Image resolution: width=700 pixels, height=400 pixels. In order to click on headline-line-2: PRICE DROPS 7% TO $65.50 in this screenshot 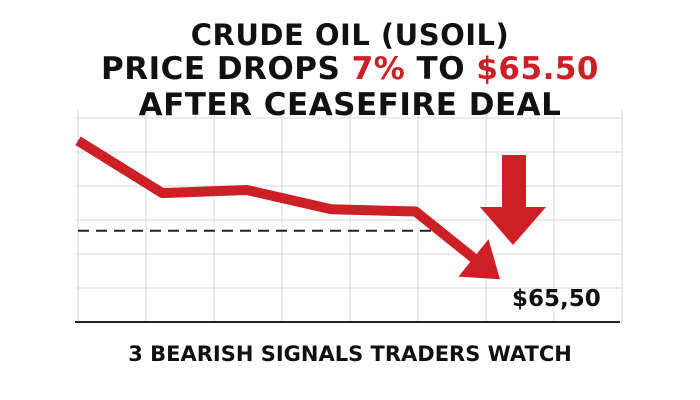, I will do `click(350, 69)`.